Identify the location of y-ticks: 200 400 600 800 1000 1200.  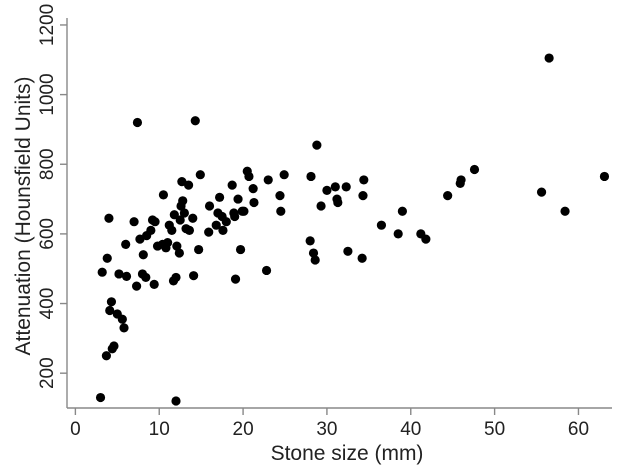
(52, 196).